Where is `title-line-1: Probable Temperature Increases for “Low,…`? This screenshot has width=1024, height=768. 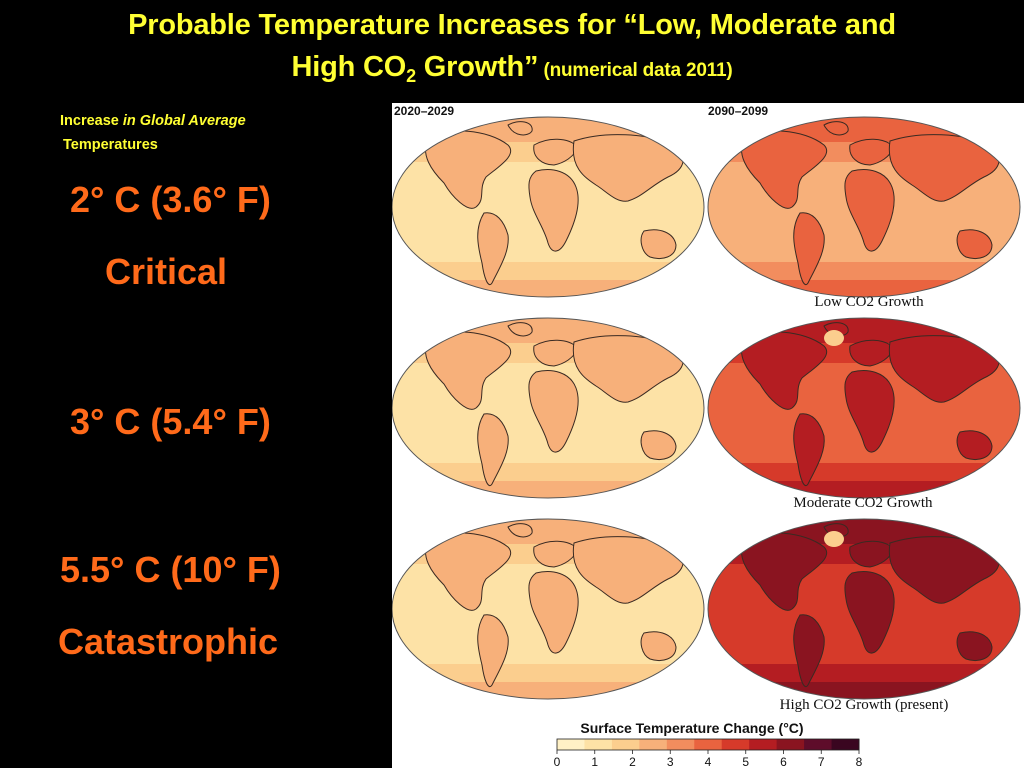 title-line-1: Probable Temperature Increases for “Low,… is located at coordinates (512, 25).